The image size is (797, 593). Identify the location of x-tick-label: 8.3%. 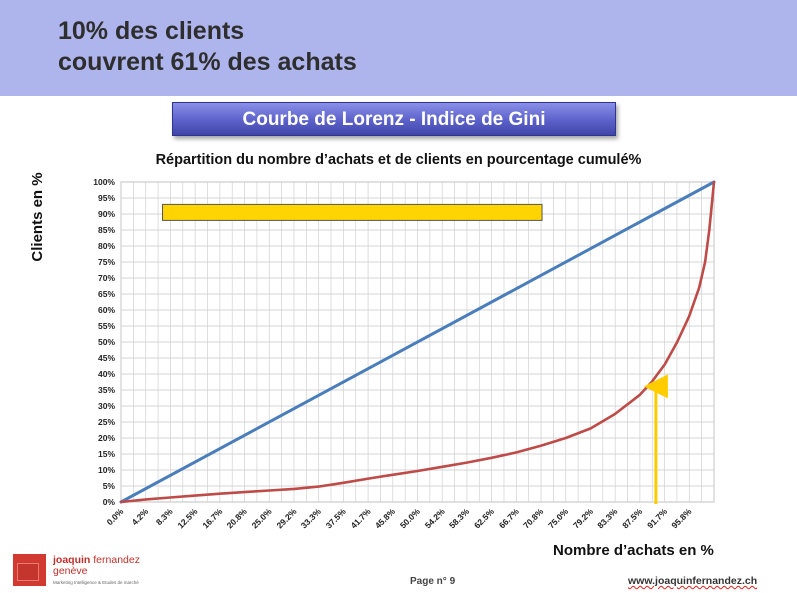
(164, 516).